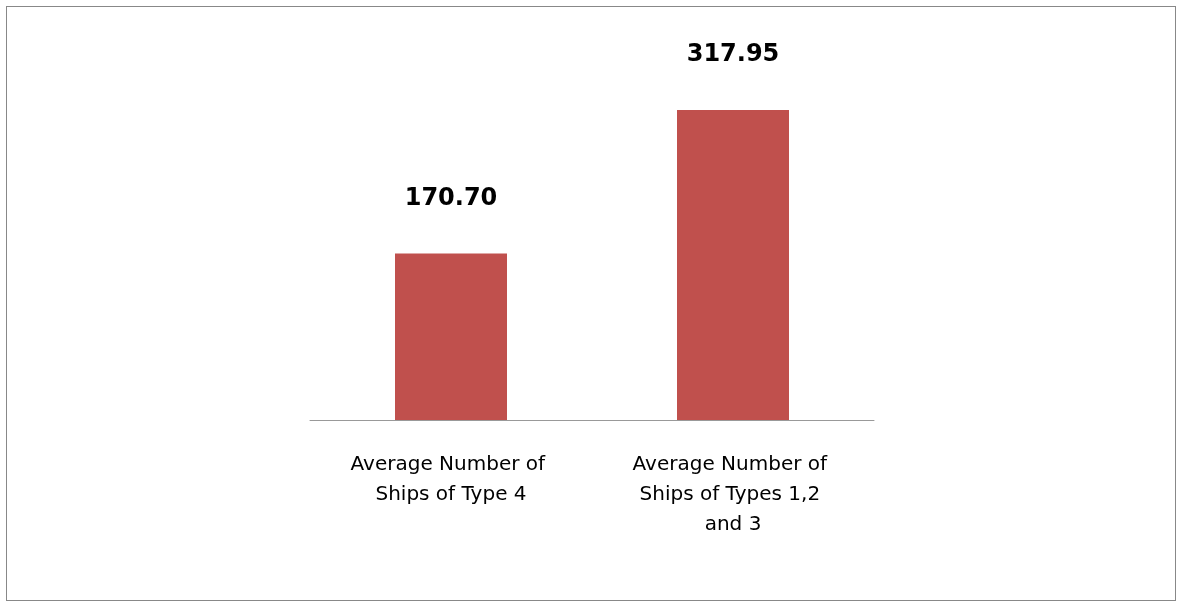 The image size is (1184, 609). What do you see at coordinates (451, 196) in the screenshot?
I see `data-label: 170.70` at bounding box center [451, 196].